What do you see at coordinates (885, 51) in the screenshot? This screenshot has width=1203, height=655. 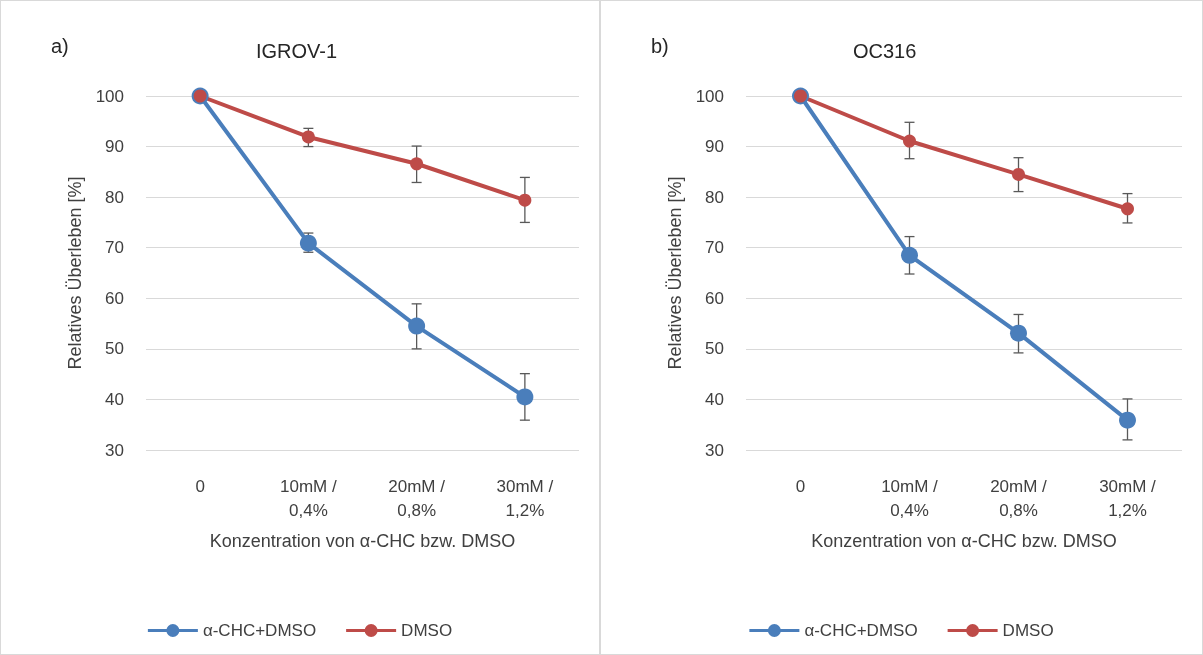 I see `chart-title: OC316` at bounding box center [885, 51].